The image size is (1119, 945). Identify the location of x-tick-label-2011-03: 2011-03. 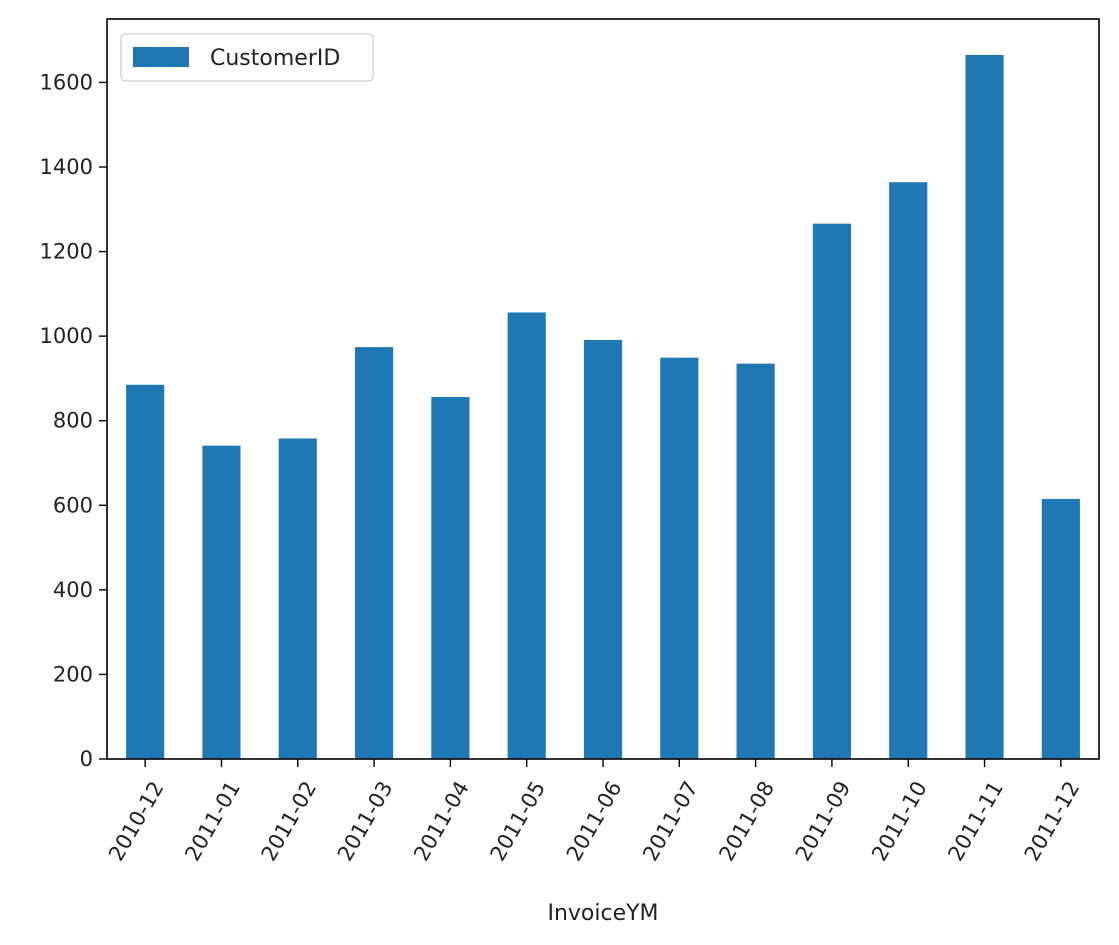
(365, 821).